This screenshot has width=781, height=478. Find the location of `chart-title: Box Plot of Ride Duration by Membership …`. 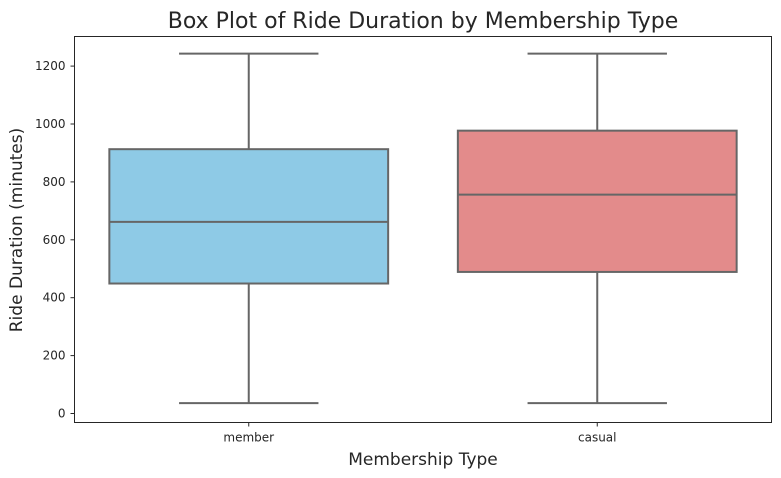

chart-title: Box Plot of Ride Duration by Membership … is located at coordinates (423, 21).